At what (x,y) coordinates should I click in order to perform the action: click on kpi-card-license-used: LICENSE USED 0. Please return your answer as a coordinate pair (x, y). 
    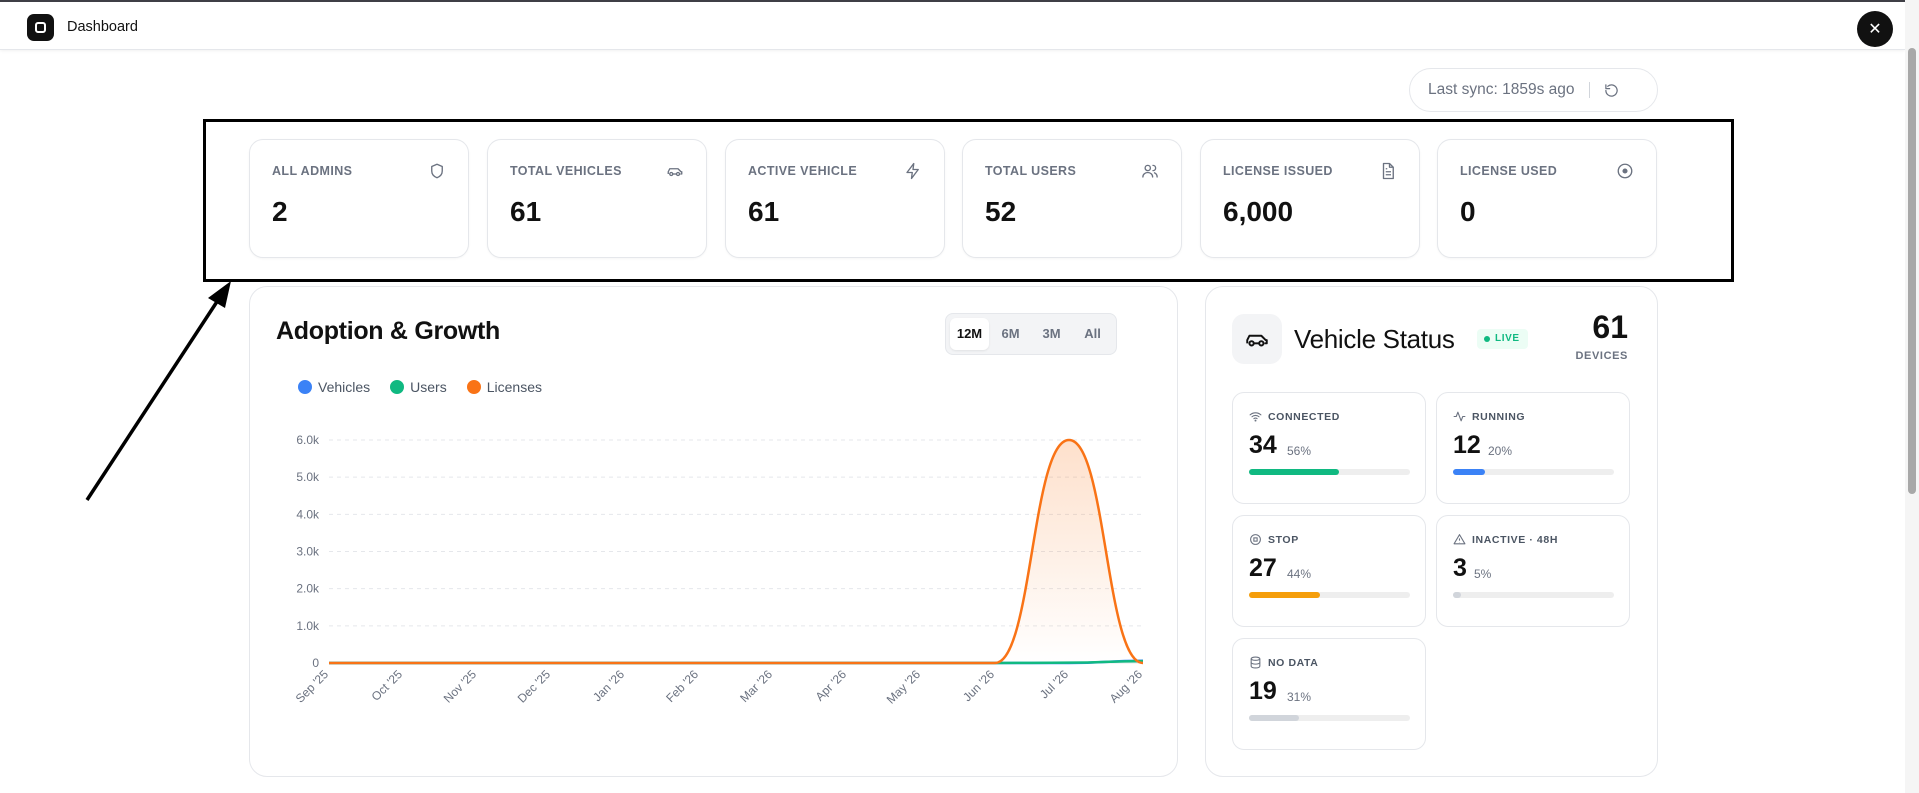
    Looking at the image, I should click on (1547, 198).